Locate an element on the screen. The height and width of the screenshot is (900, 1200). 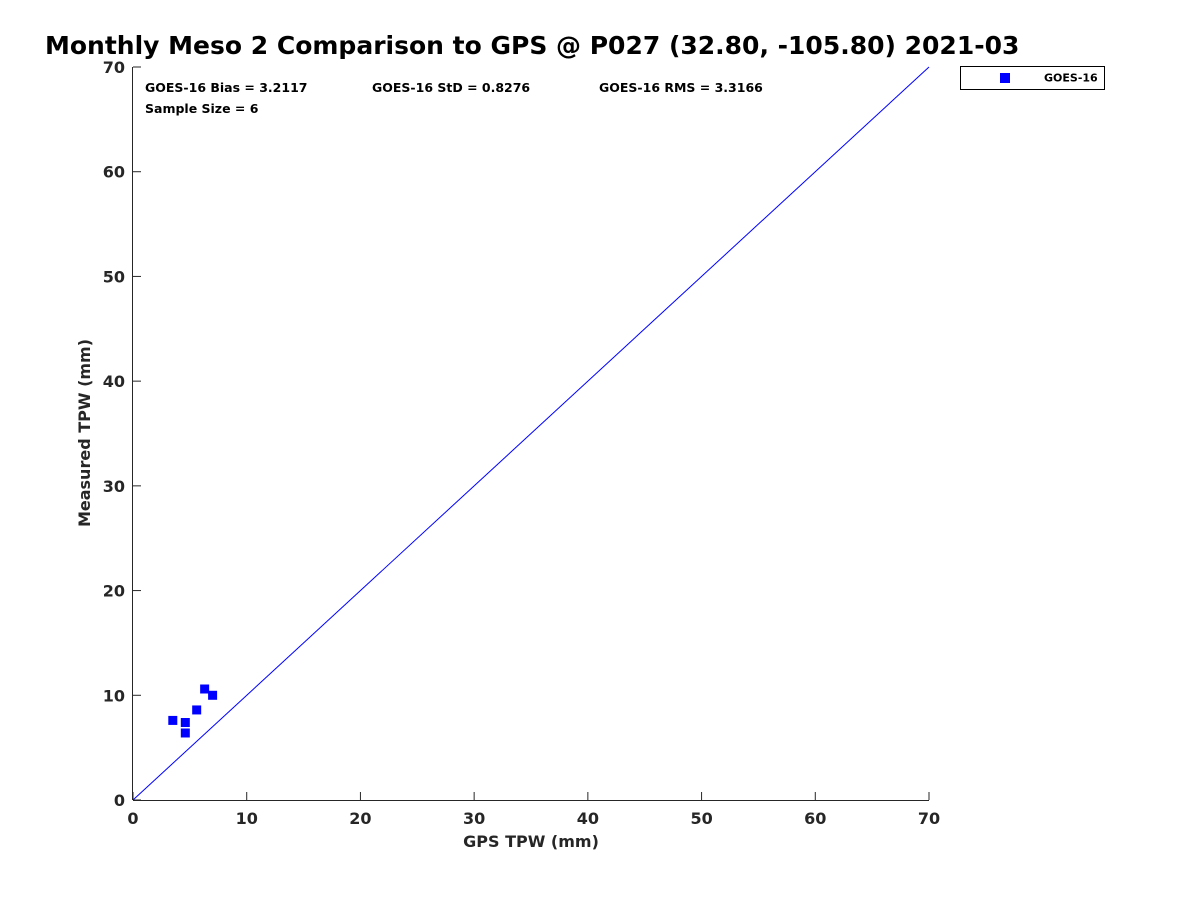
data-points is located at coordinates (193, 711).